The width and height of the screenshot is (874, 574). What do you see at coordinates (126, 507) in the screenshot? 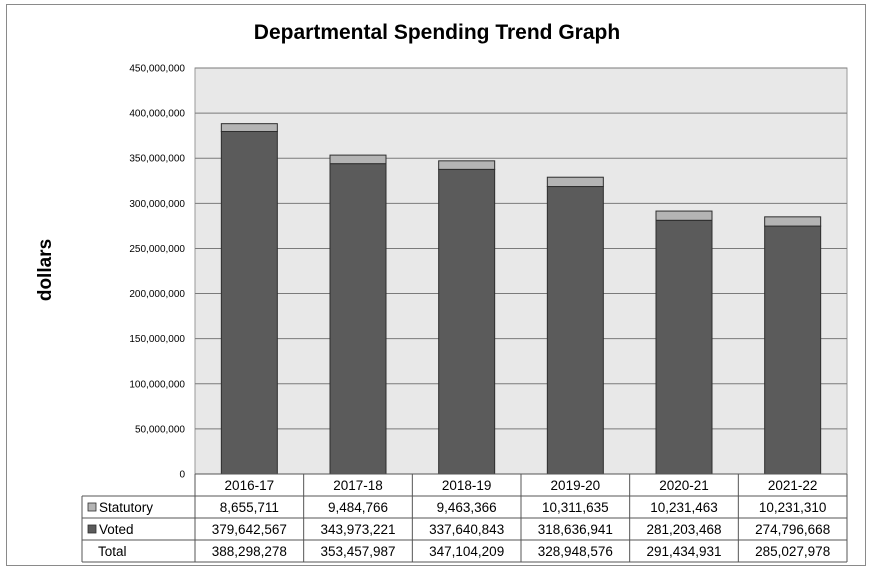
I see `table-row-label: Statutory` at bounding box center [126, 507].